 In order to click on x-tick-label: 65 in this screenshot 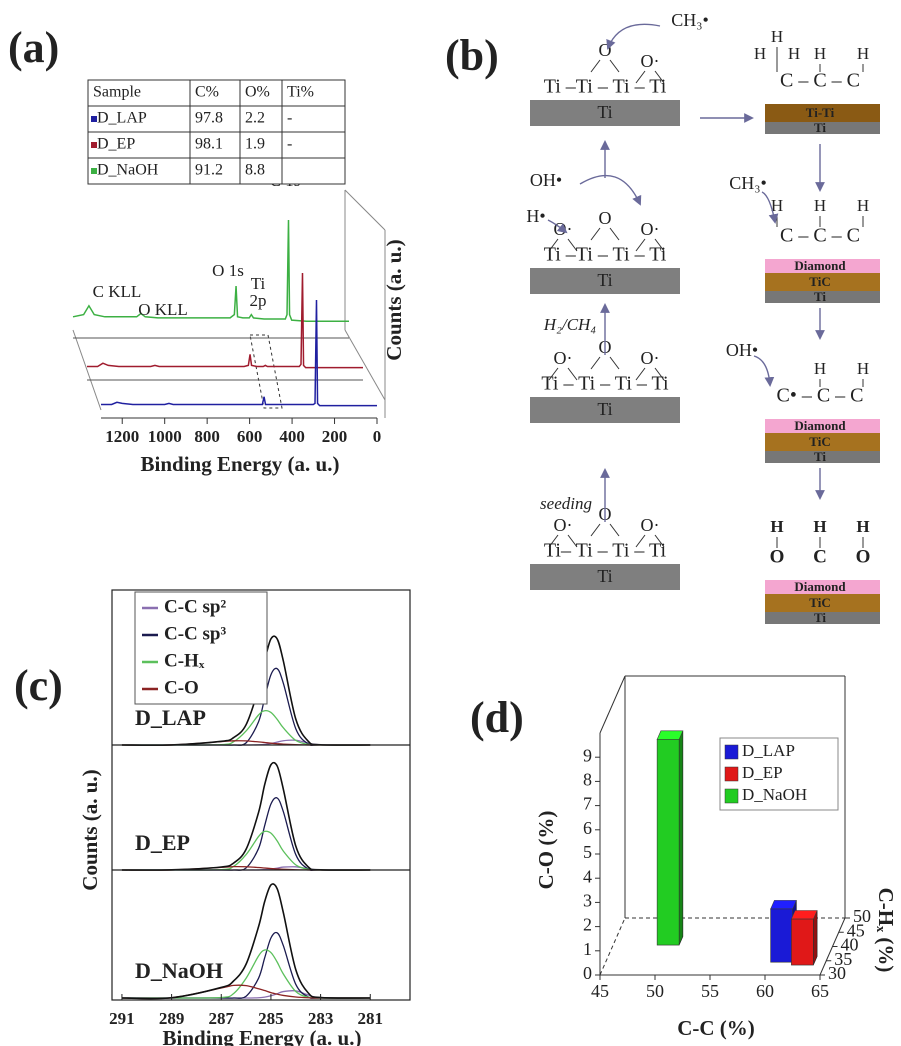, I will do `click(820, 991)`.